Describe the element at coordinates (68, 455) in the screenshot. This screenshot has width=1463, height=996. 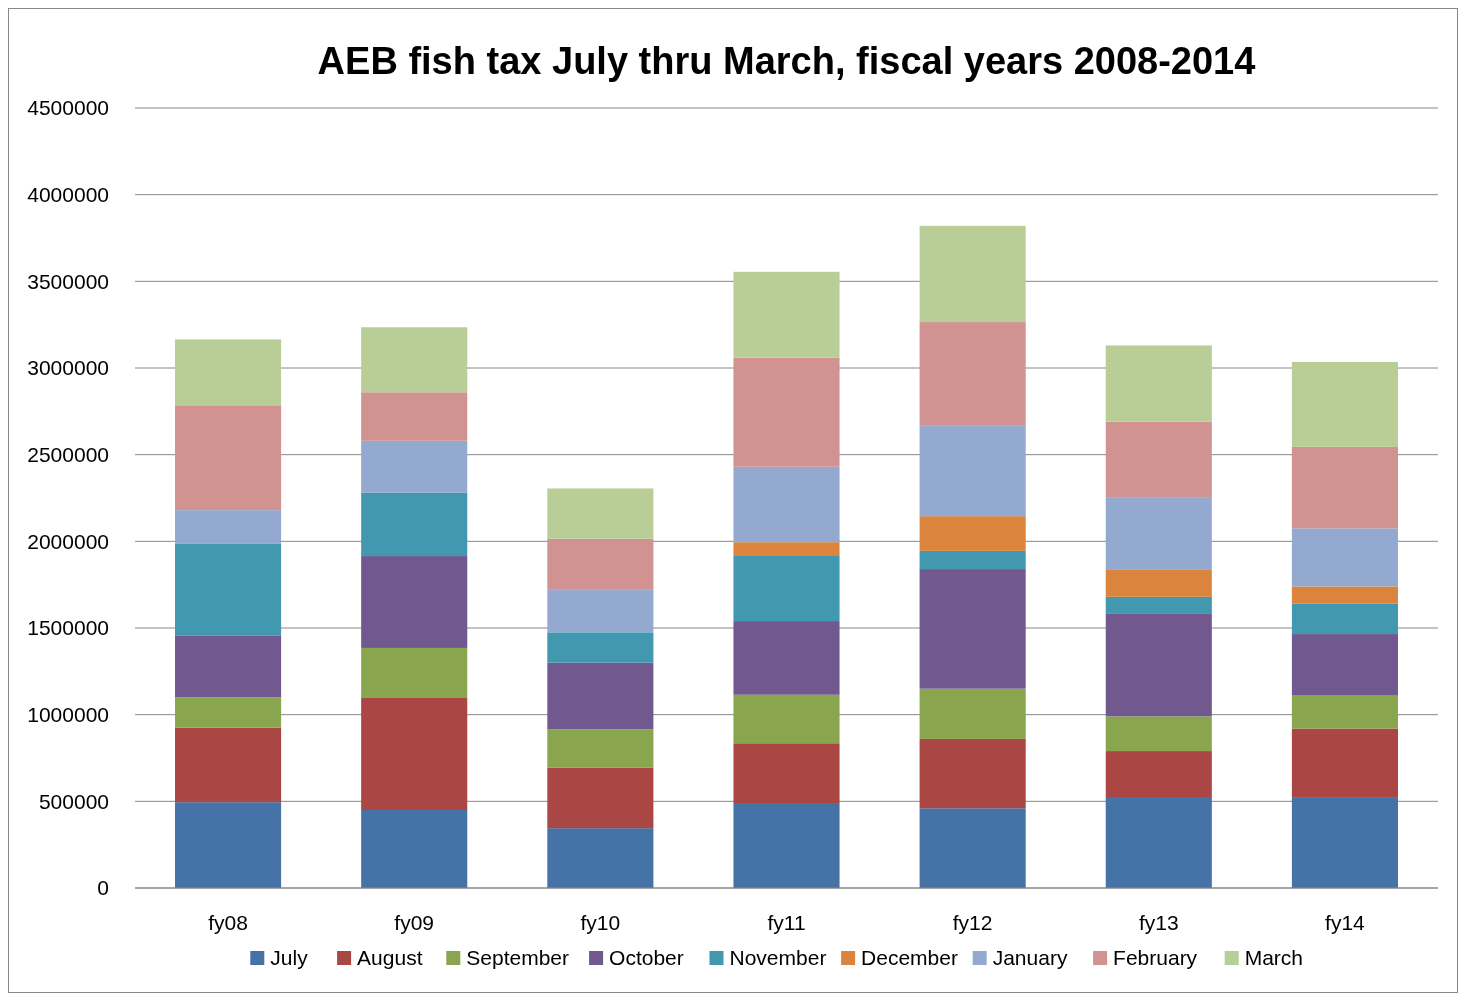
I see `y-tick-label: 2500000` at that location.